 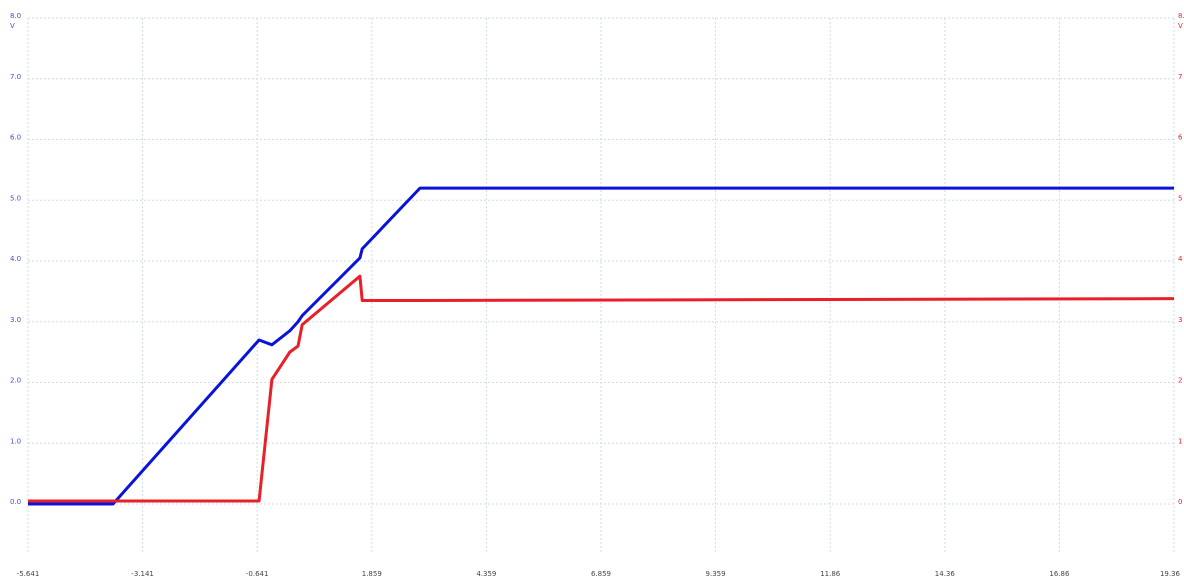 I want to click on y-tick-label: 1.0, so click(x=15, y=441).